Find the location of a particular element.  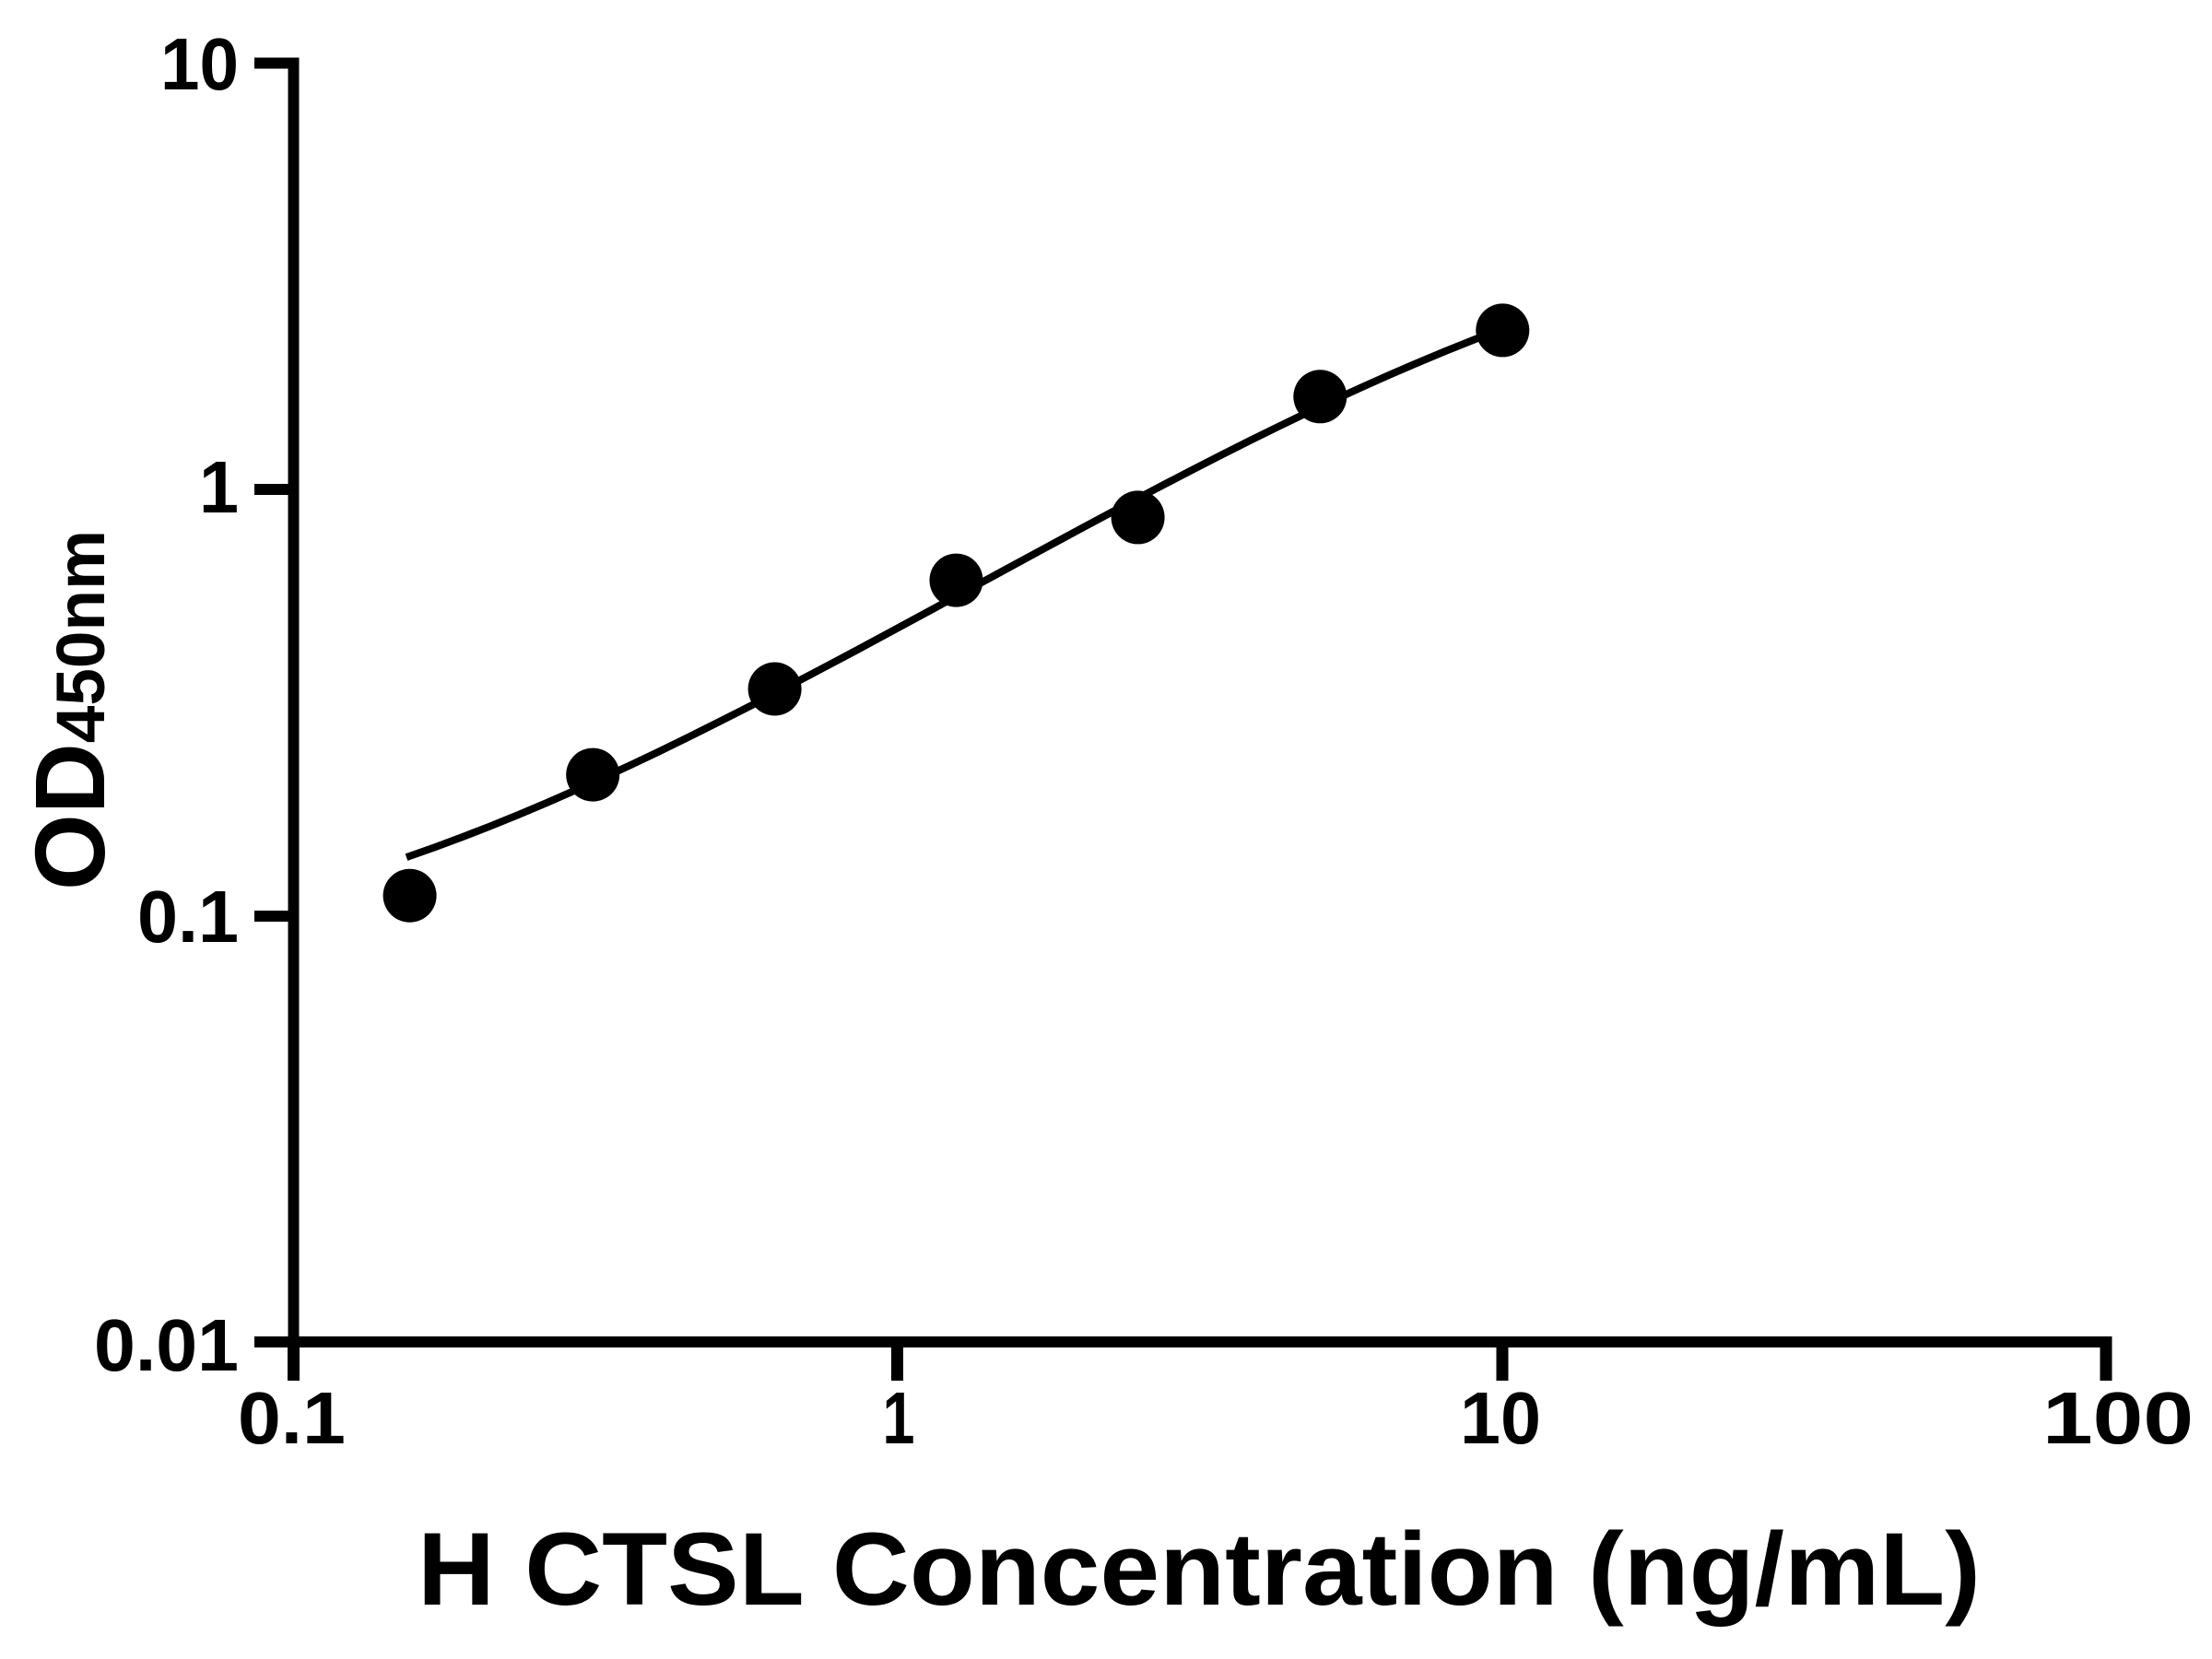

svg-text: 100 is located at coordinates (2118, 1418).